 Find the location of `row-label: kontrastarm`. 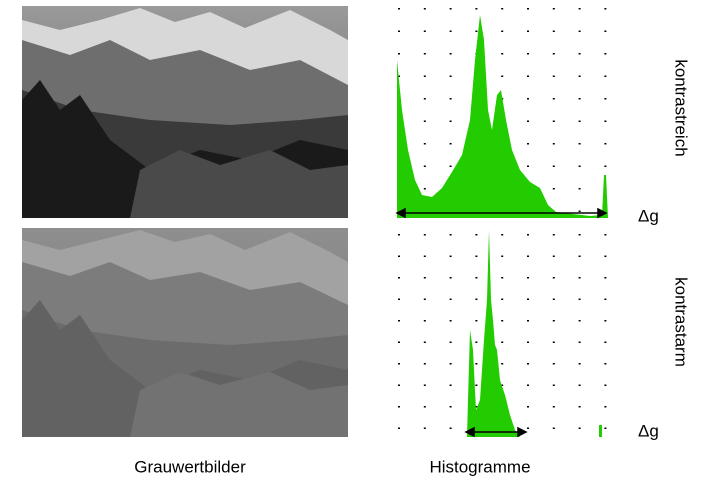

row-label: kontrastarm is located at coordinates (681, 322).